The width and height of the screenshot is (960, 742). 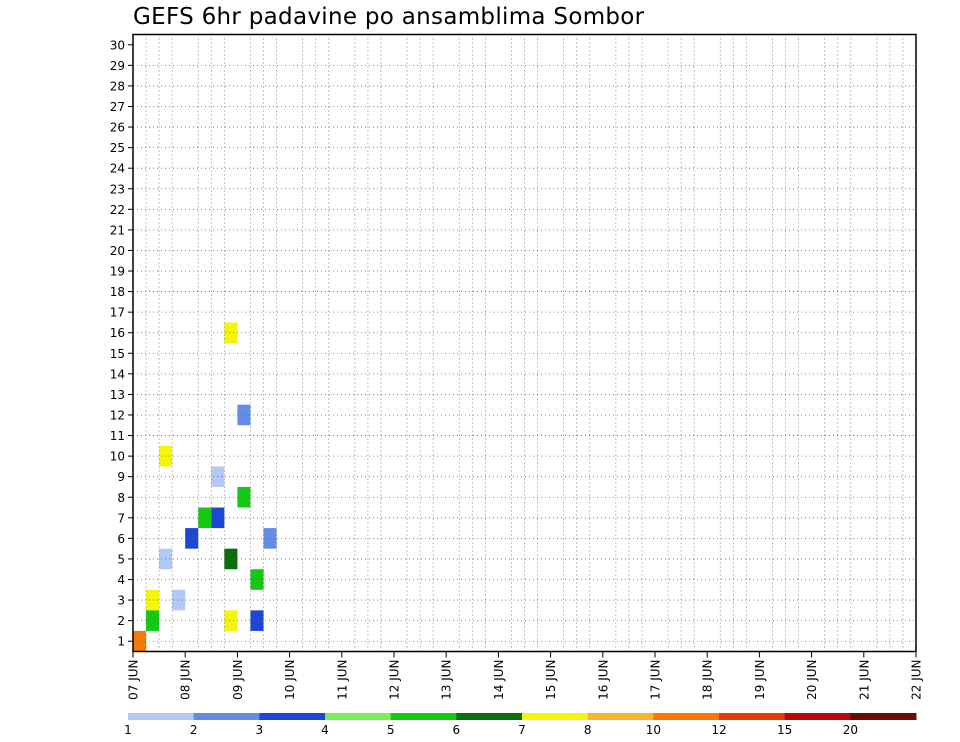 What do you see at coordinates (391, 730) in the screenshot?
I see `colorbar-label: 5` at bounding box center [391, 730].